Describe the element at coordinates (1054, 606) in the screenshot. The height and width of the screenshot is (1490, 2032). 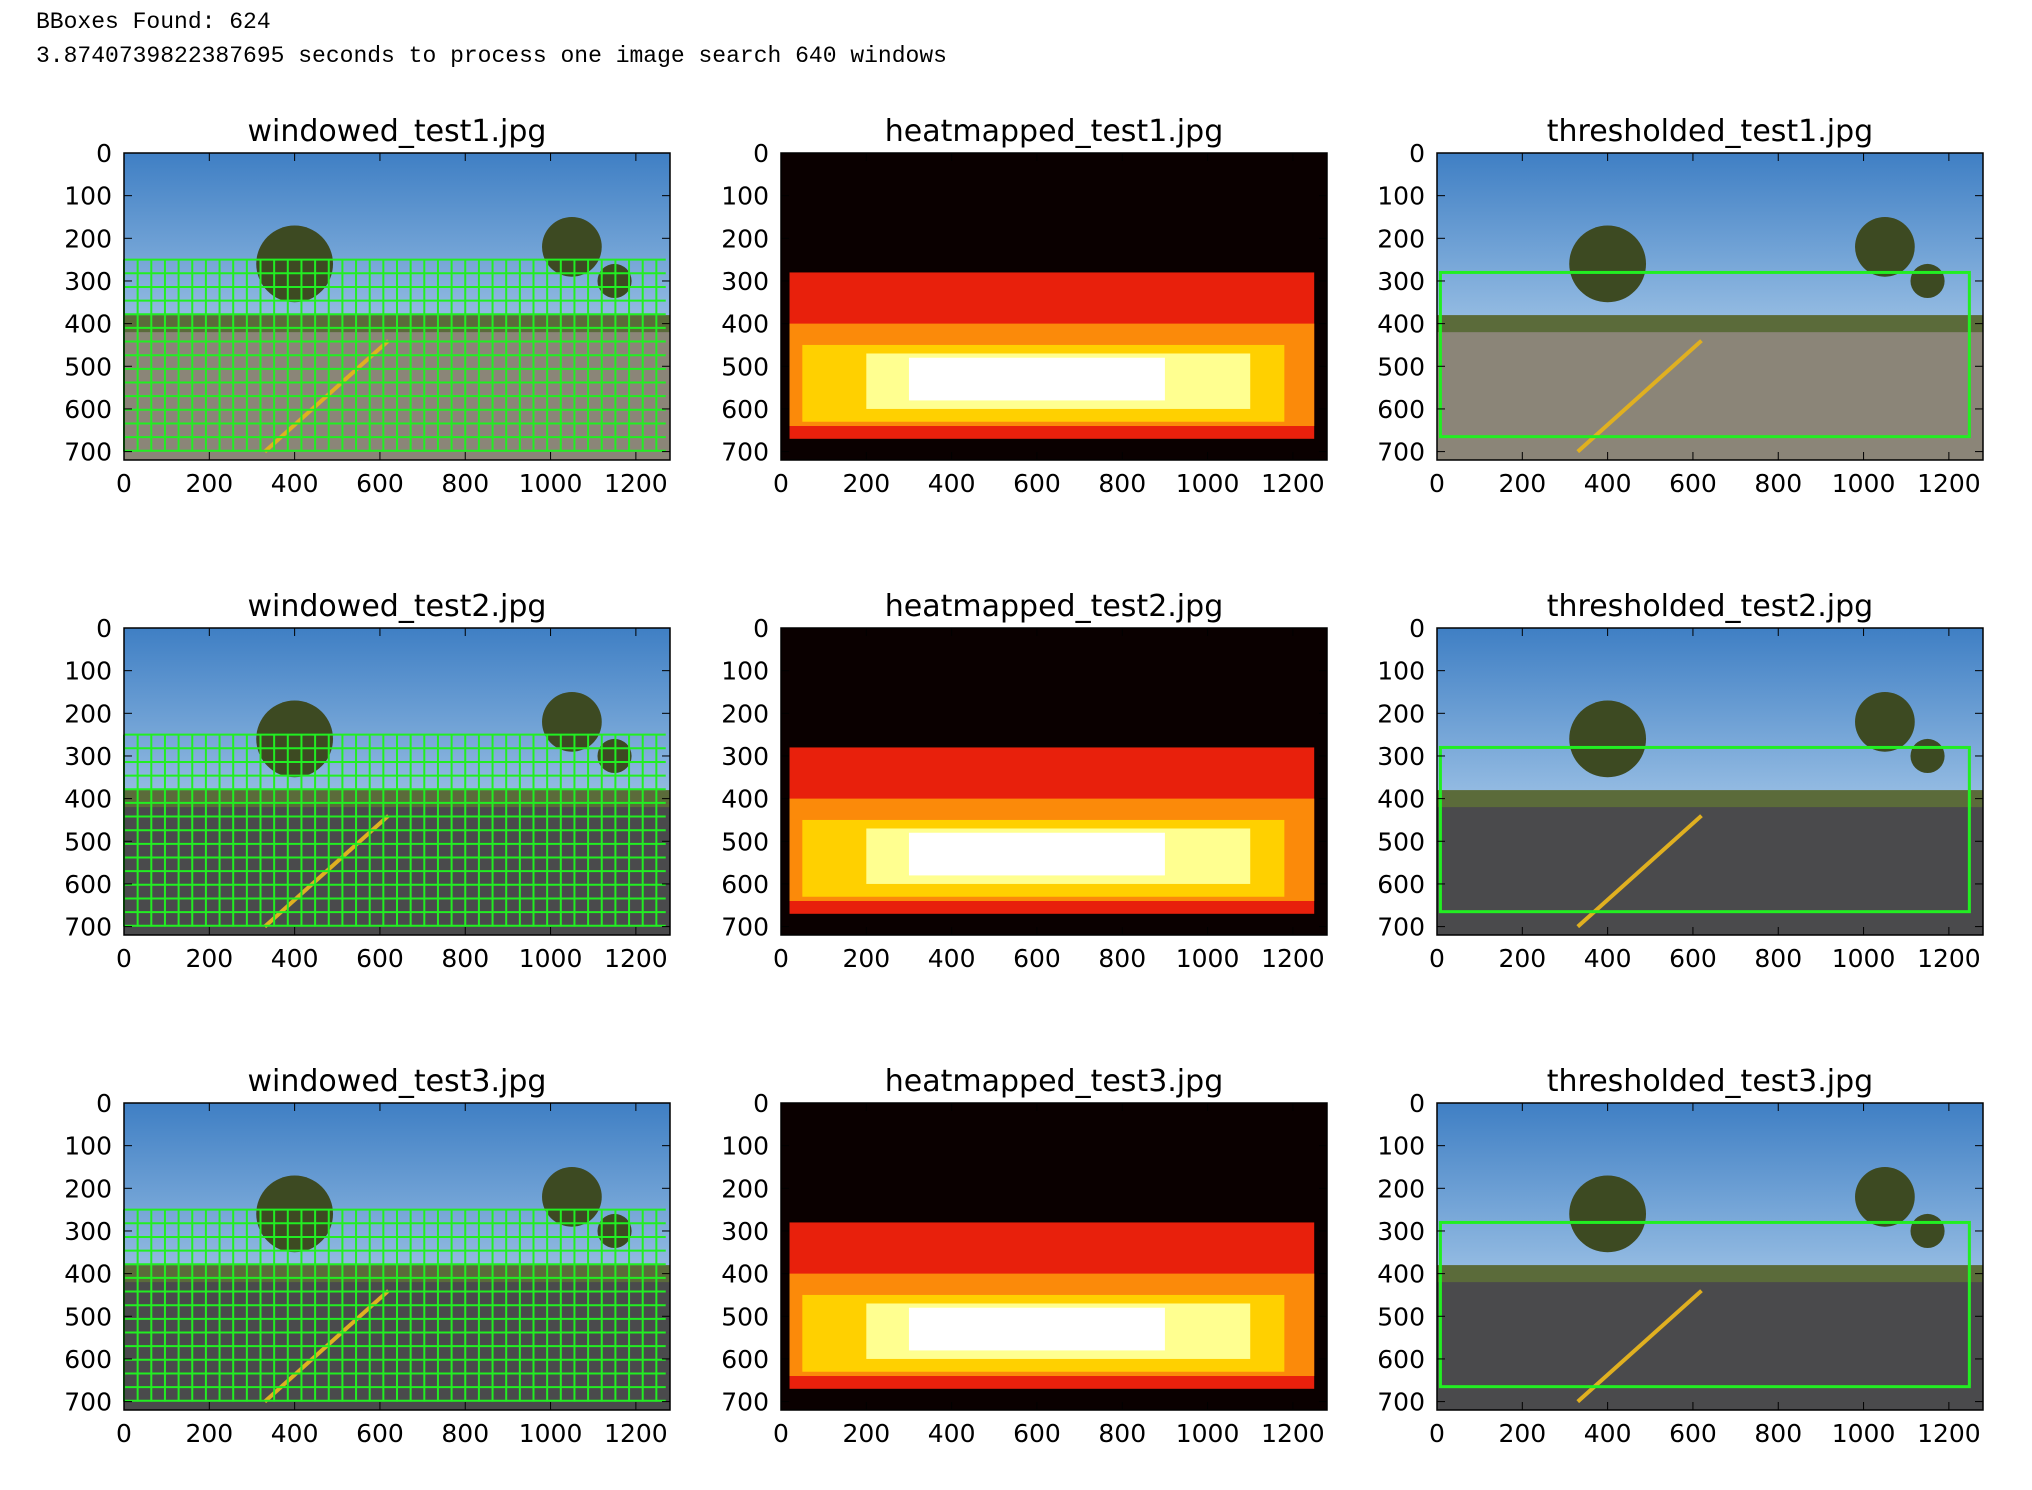
I see `subplot-title: heatmapped_test2.jpg` at that location.